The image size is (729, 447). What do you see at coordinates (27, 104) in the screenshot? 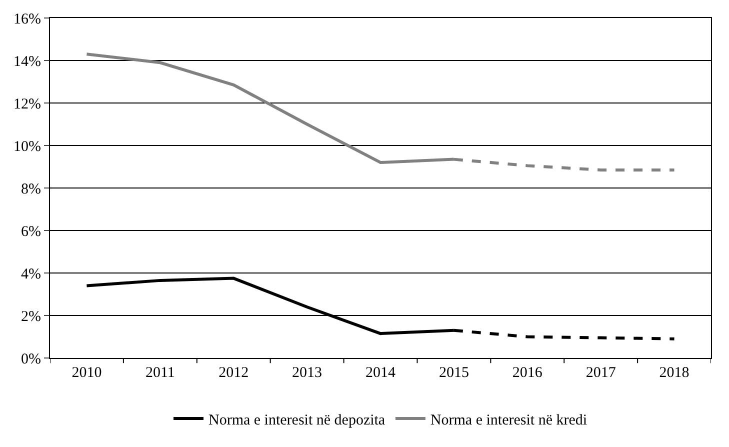
I see `y-tick-label: 12%` at bounding box center [27, 104].